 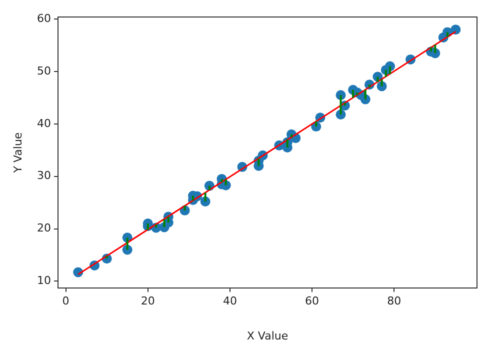 What do you see at coordinates (147, 301) in the screenshot?
I see `x-tick-label: 20` at bounding box center [147, 301].